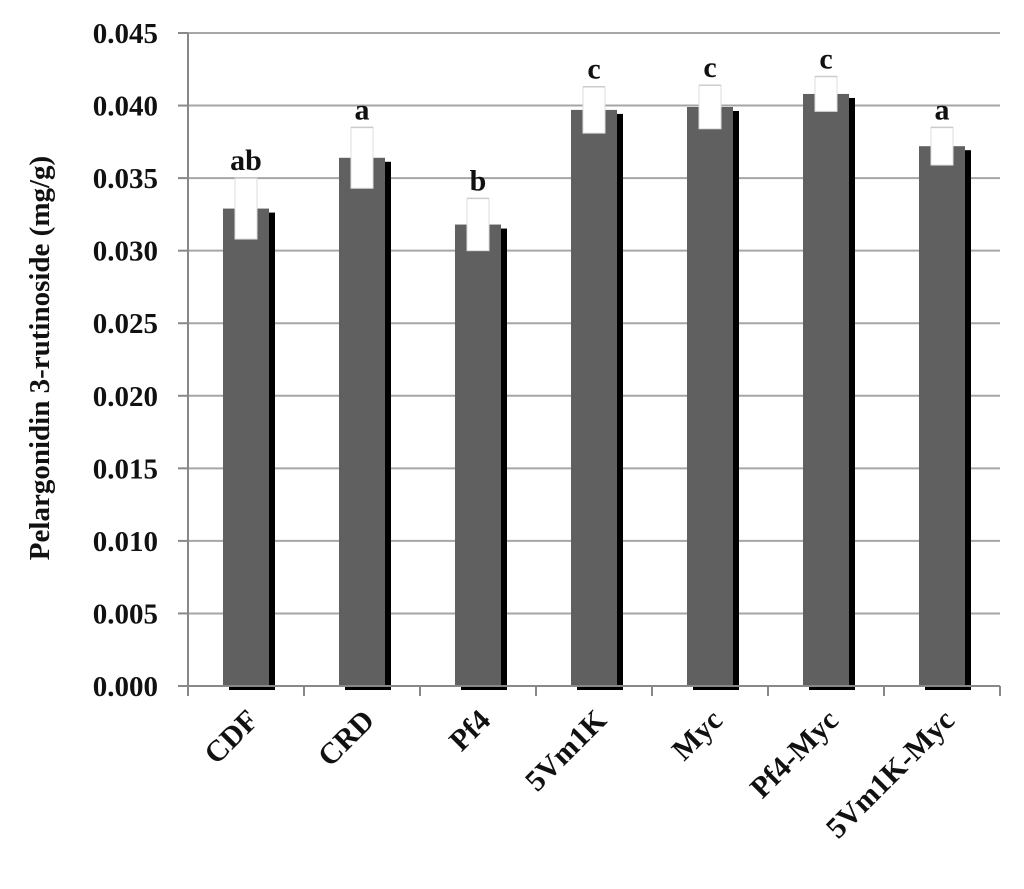 This screenshot has width=1024, height=889. I want to click on y-tick-label: 0.020, so click(125, 397).